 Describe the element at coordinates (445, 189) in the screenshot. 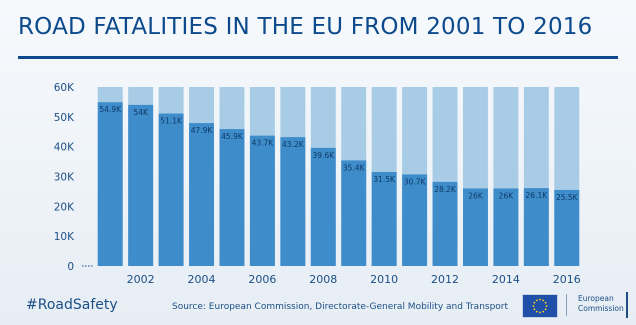

I see `data-label: 28.2K` at that location.